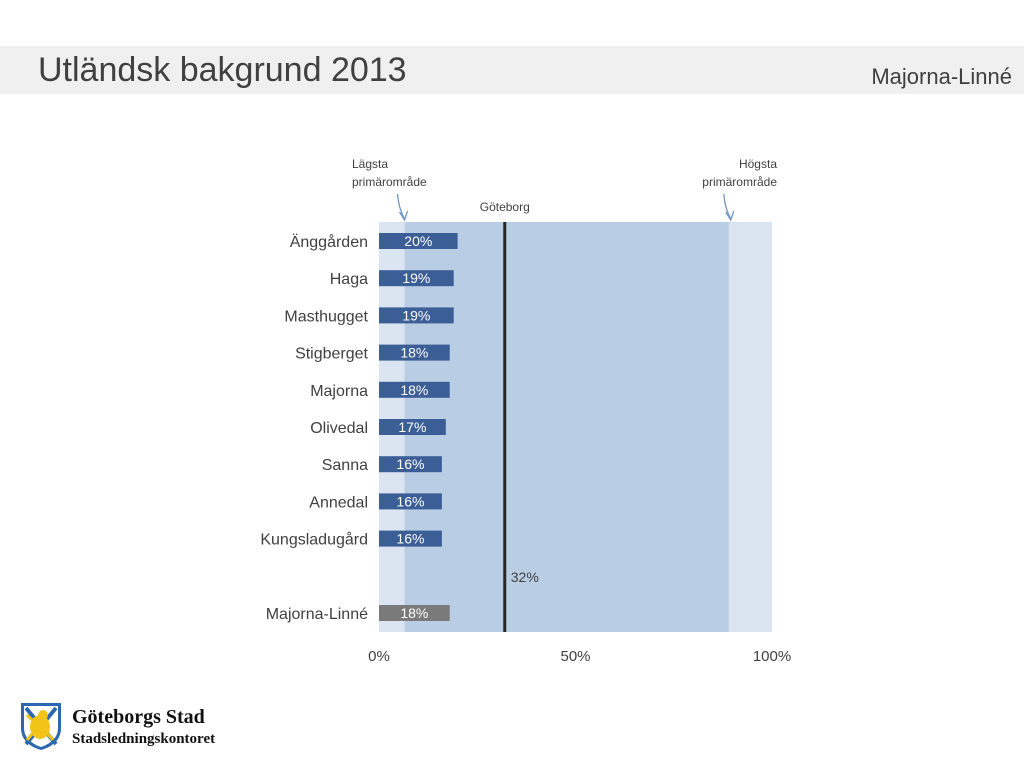  Describe the element at coordinates (370, 164) in the screenshot. I see `min-annotation-line1: Lägsta` at that location.